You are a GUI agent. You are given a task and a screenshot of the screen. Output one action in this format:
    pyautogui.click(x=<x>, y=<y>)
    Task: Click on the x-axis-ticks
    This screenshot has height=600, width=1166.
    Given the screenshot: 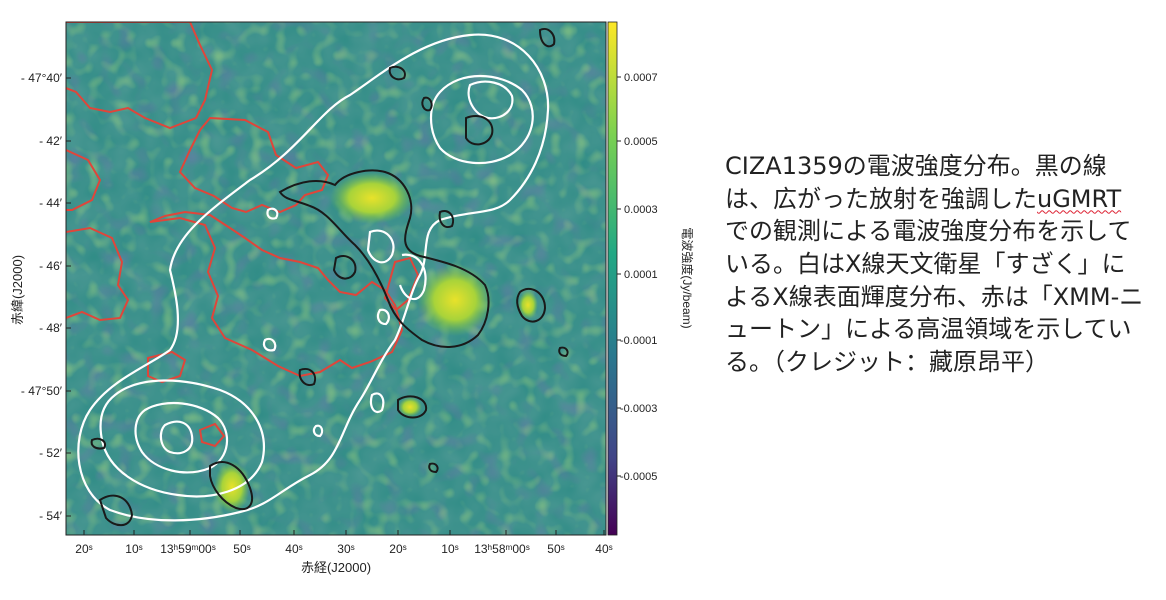 What is the action you would take?
    pyautogui.click(x=344, y=532)
    